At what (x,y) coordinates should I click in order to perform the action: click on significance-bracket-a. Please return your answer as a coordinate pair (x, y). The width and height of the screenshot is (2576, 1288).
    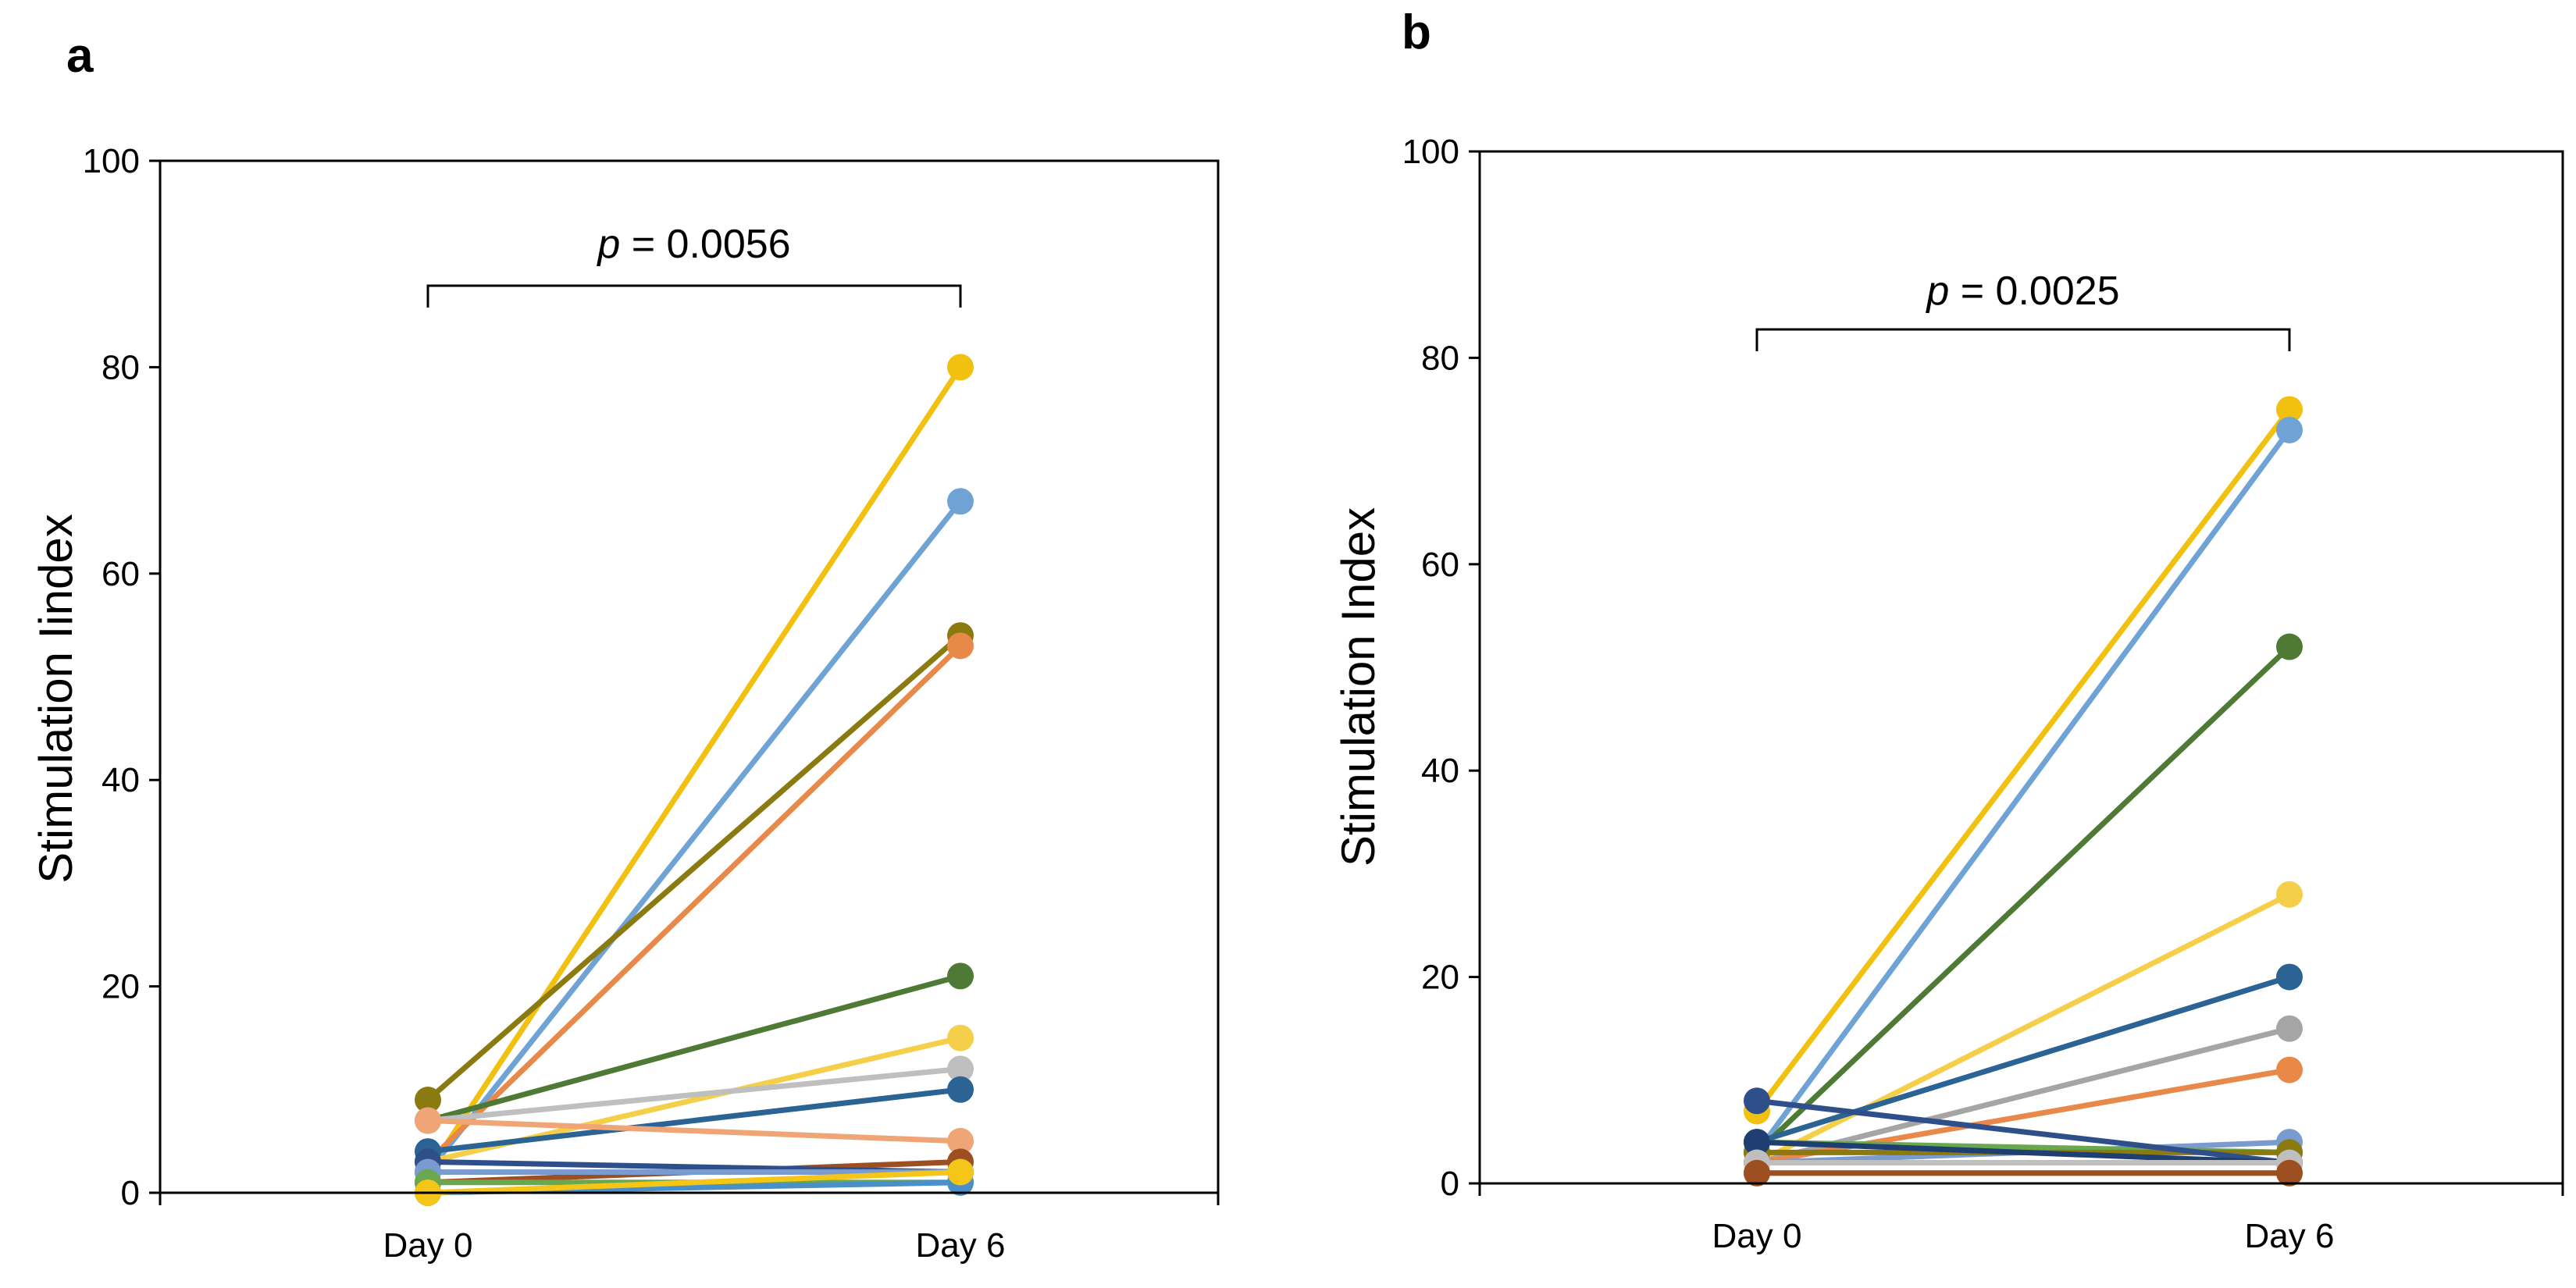
    Looking at the image, I should click on (694, 296).